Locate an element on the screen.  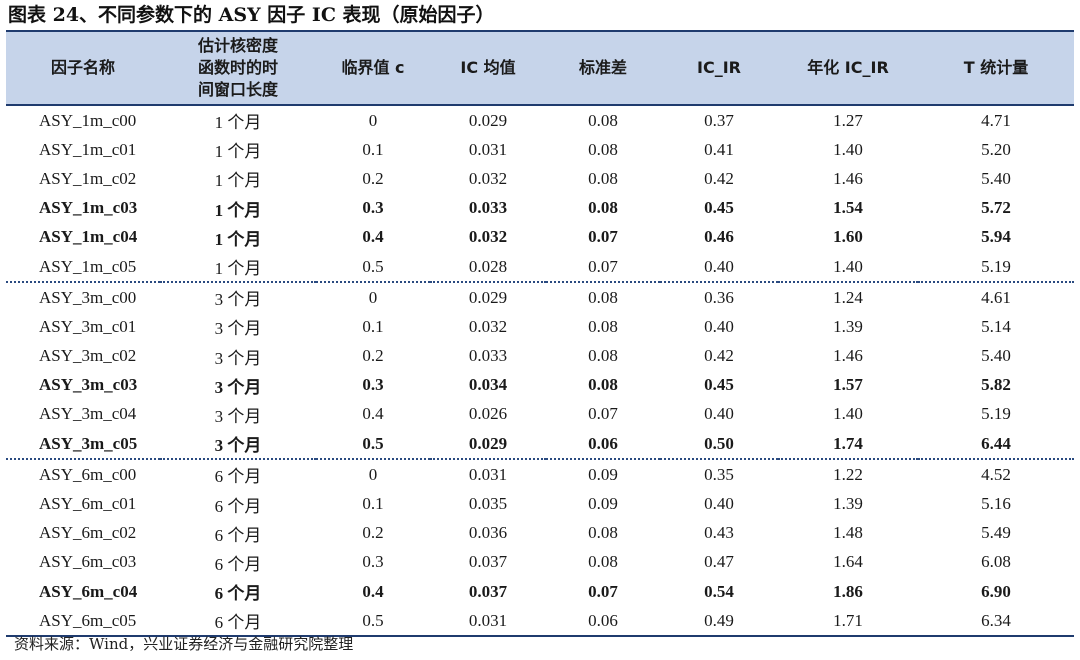
annual-ic-ir-cell: 1.57 is located at coordinates (848, 385).